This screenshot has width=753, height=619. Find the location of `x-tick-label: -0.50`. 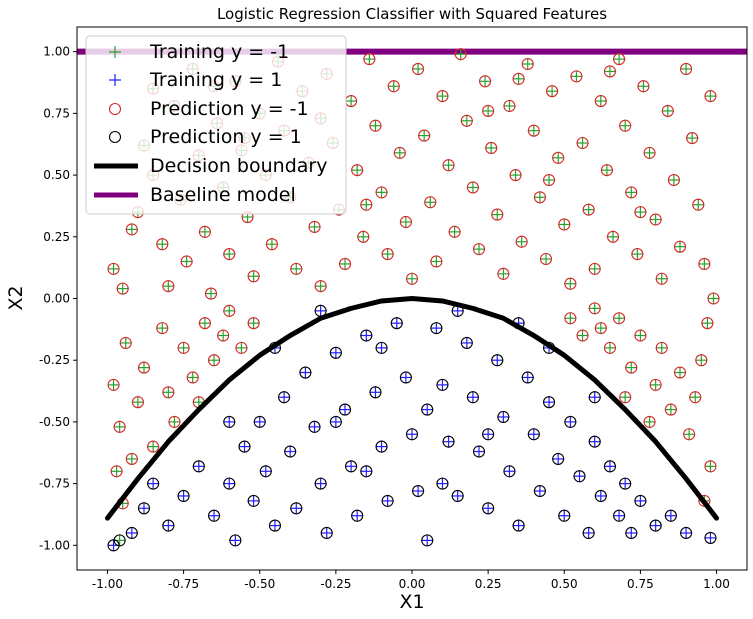

x-tick-label: -0.50 is located at coordinates (259, 584).